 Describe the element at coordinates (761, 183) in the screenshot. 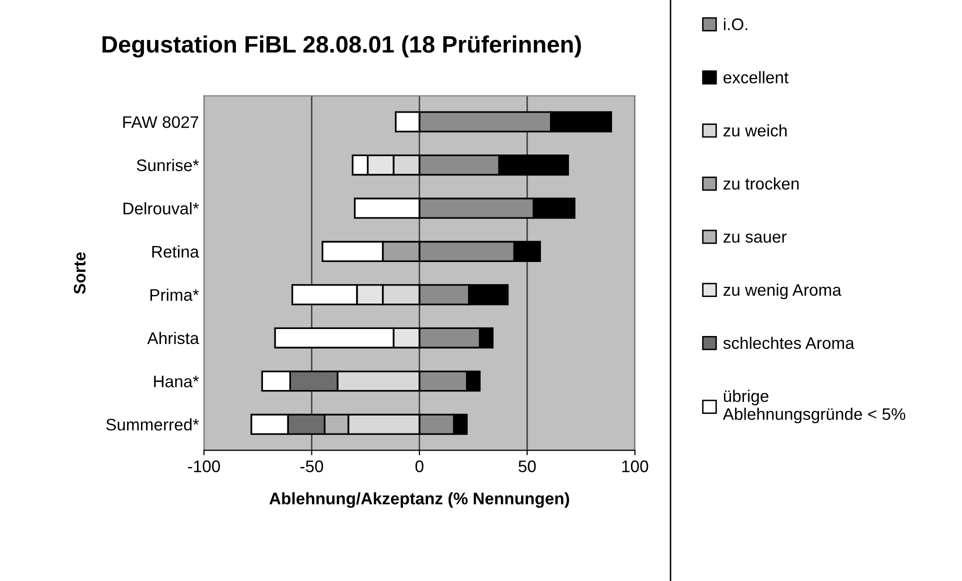

I see `legend-label: zu trocken` at that location.